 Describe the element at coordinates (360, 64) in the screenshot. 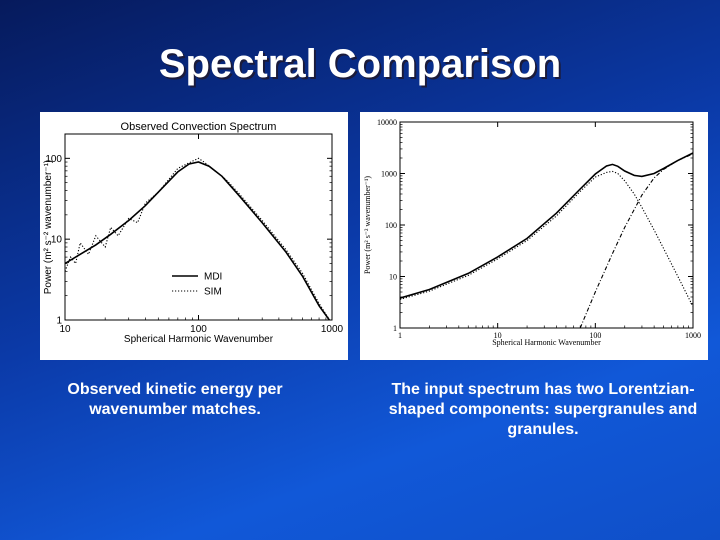

I see `slide-title: Spectral Comparison` at that location.